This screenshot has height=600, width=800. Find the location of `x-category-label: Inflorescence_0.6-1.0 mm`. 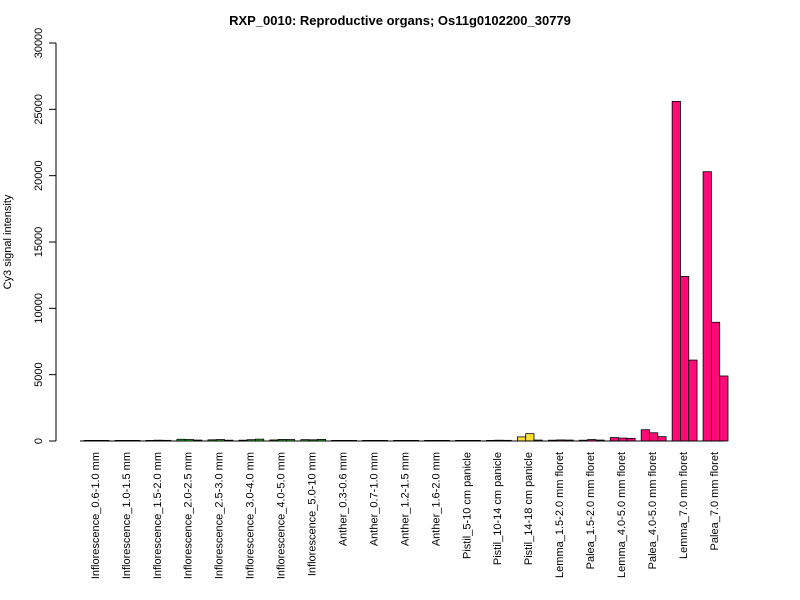

x-category-label: Inflorescence_0.6-1.0 mm is located at coordinates (96, 515).